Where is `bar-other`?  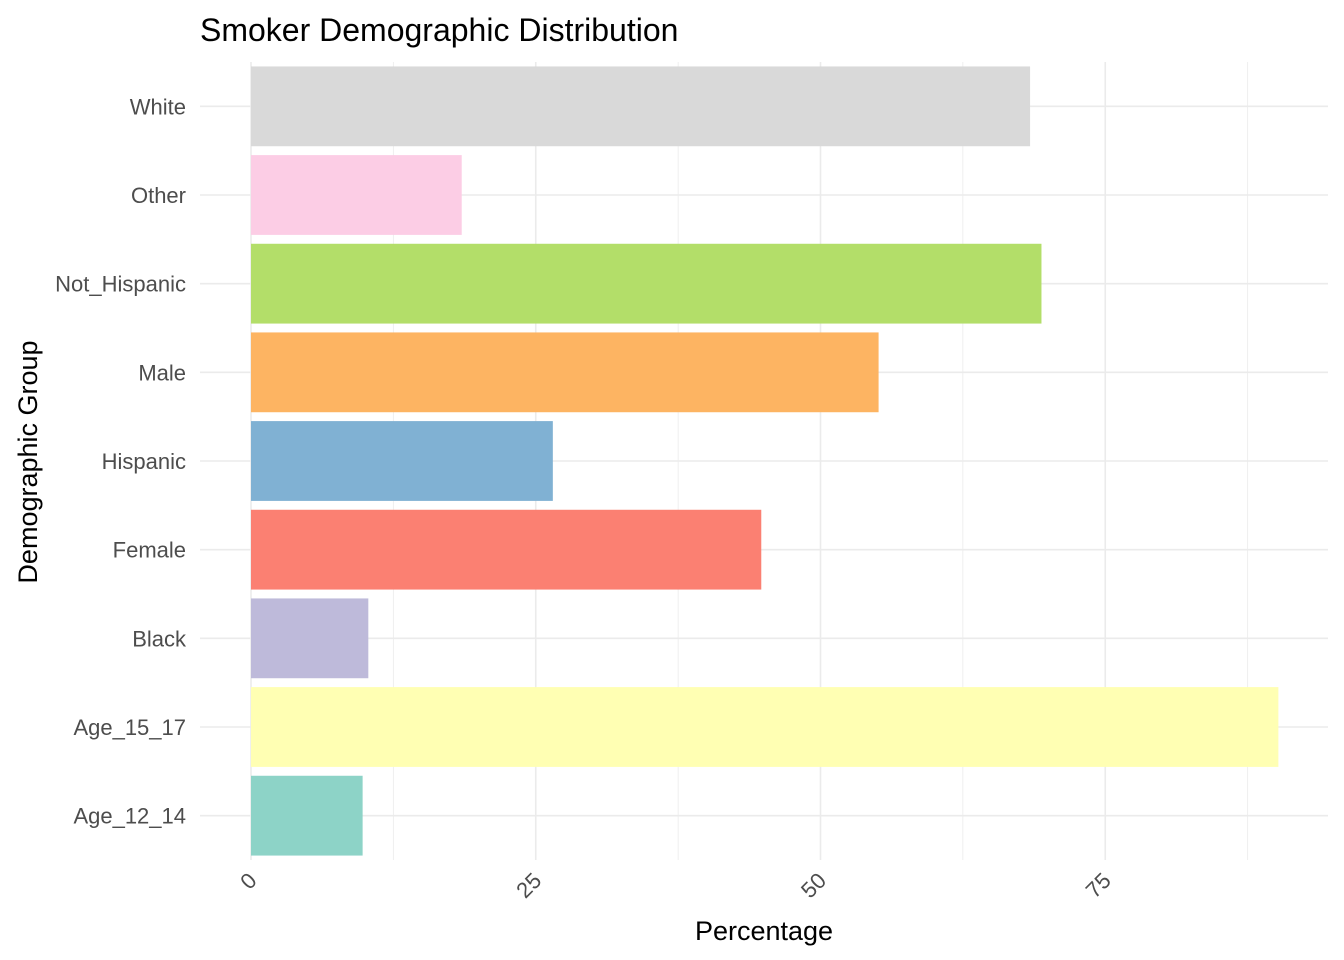
bar-other is located at coordinates (356, 195).